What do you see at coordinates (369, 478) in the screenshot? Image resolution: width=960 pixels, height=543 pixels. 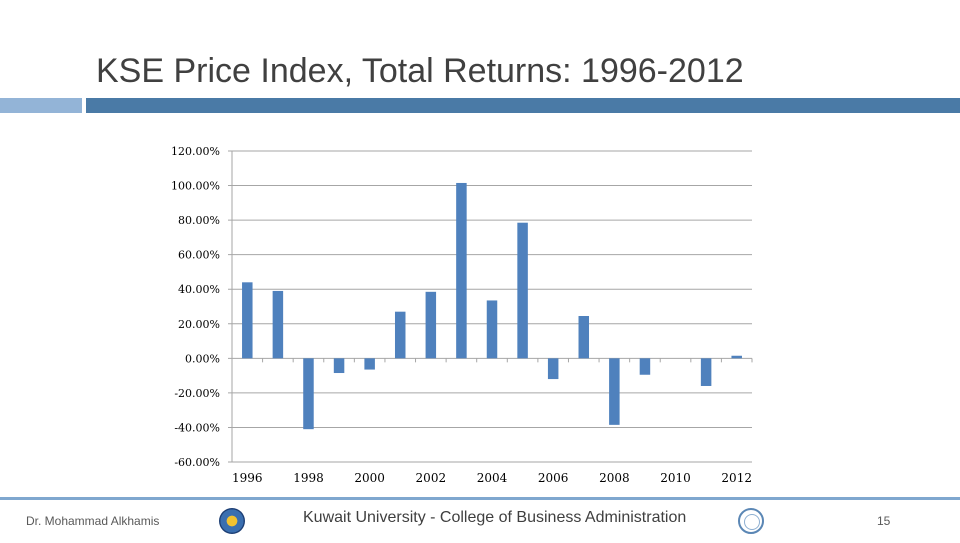 I see `x-tick-label: 2000` at bounding box center [369, 478].